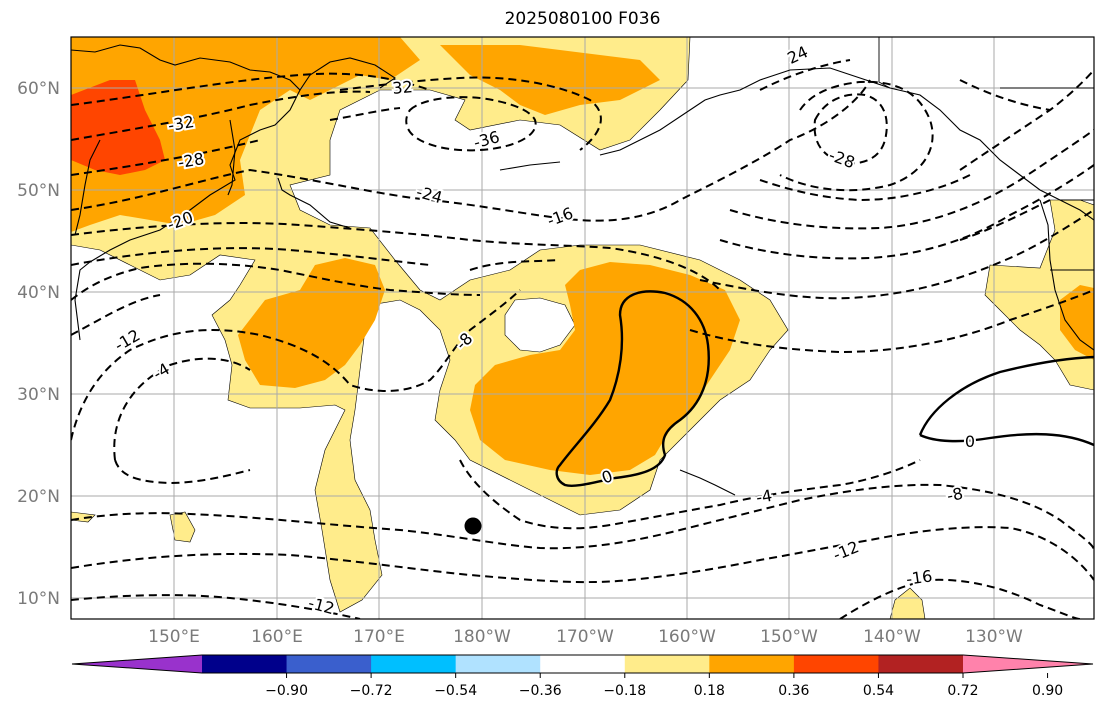  I want to click on lat-label: 30°N, so click(38, 395).